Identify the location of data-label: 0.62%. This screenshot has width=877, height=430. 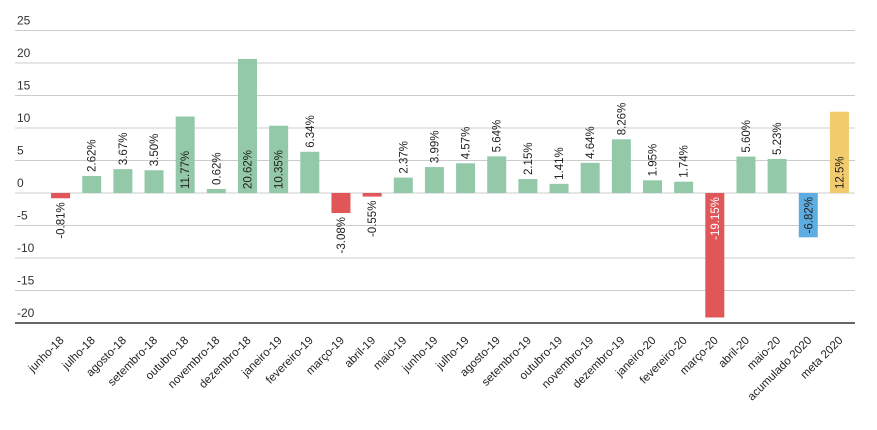
(217, 168).